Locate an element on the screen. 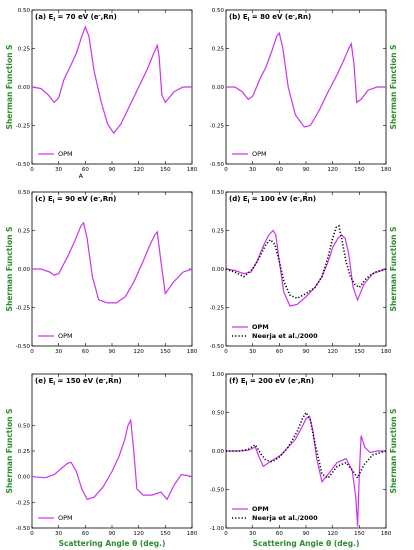  panel-title: (f) Ei = 200 eV (e-,Rn) is located at coordinates (271, 382).